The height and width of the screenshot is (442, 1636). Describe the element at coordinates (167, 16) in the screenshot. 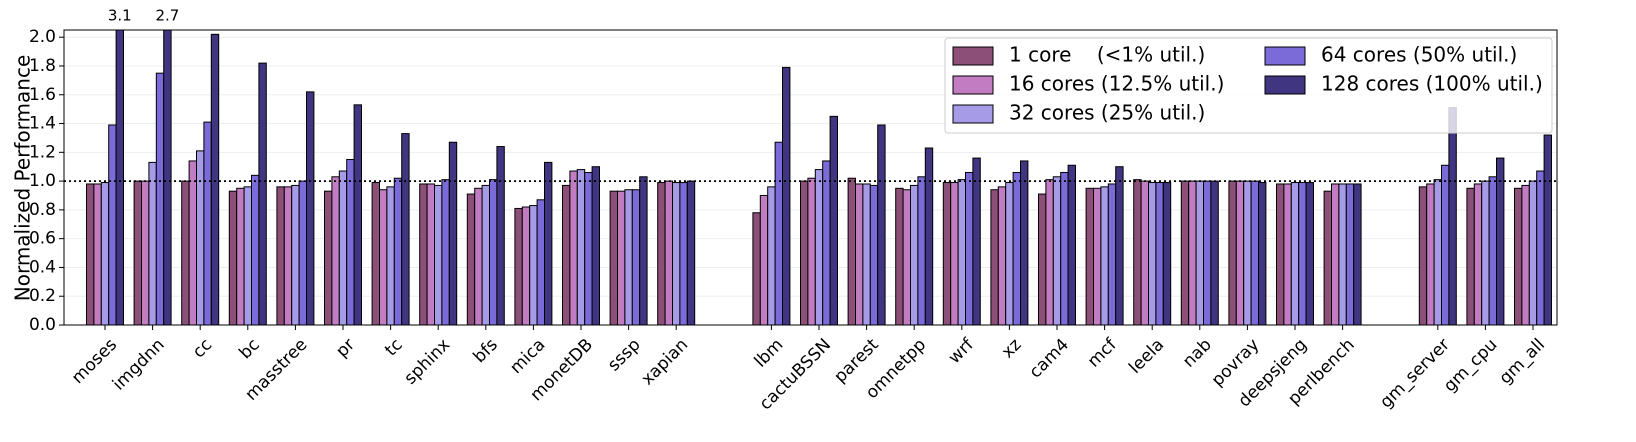

I see `value-label: 2.7` at that location.